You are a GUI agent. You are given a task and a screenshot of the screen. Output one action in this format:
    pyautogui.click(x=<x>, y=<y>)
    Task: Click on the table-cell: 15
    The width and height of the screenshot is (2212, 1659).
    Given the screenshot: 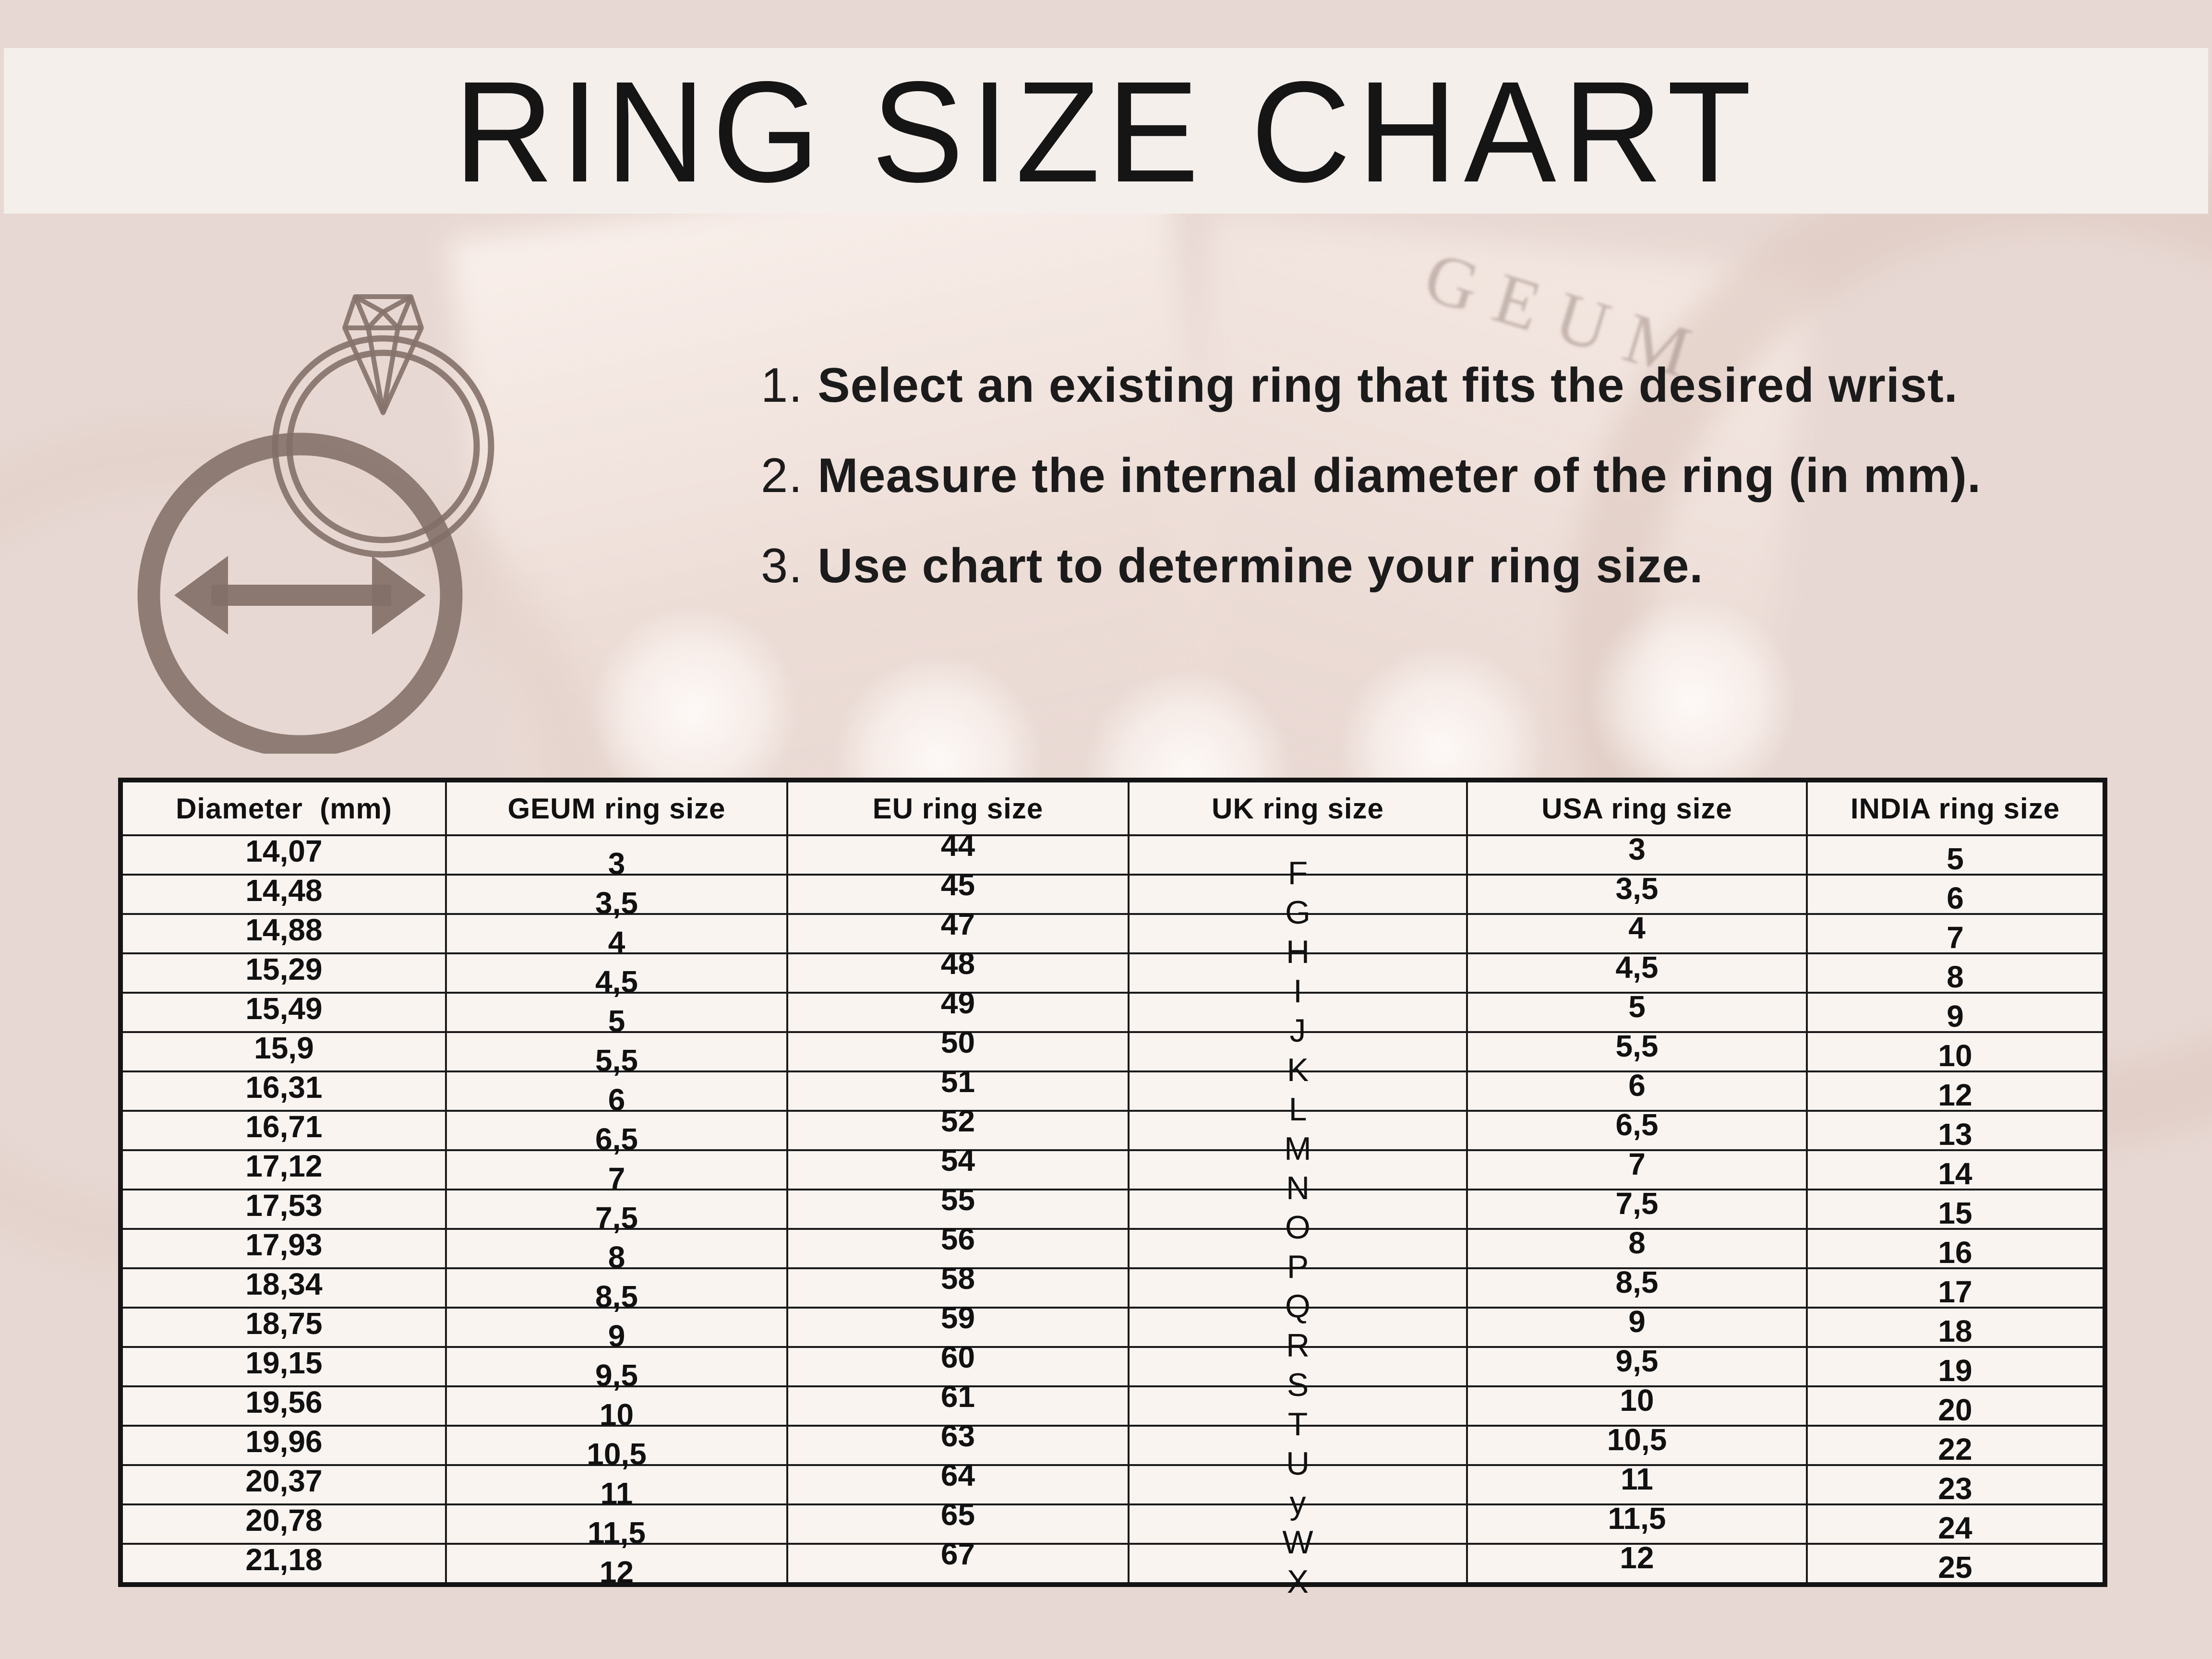 What is the action you would take?
    pyautogui.click(x=1956, y=1209)
    